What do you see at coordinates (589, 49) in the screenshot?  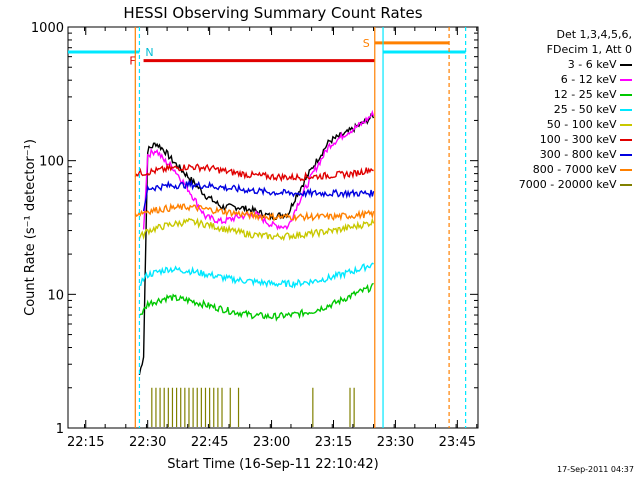 I see `legend-header-line-2: FDecim 1, Att 0` at bounding box center [589, 49].